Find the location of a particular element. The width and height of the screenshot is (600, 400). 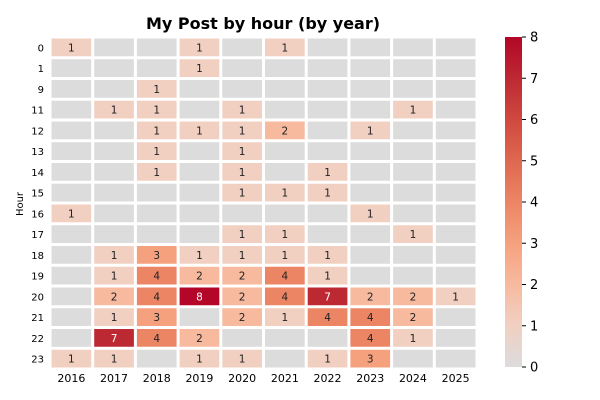

cell-value-label: 3 is located at coordinates (156, 256).